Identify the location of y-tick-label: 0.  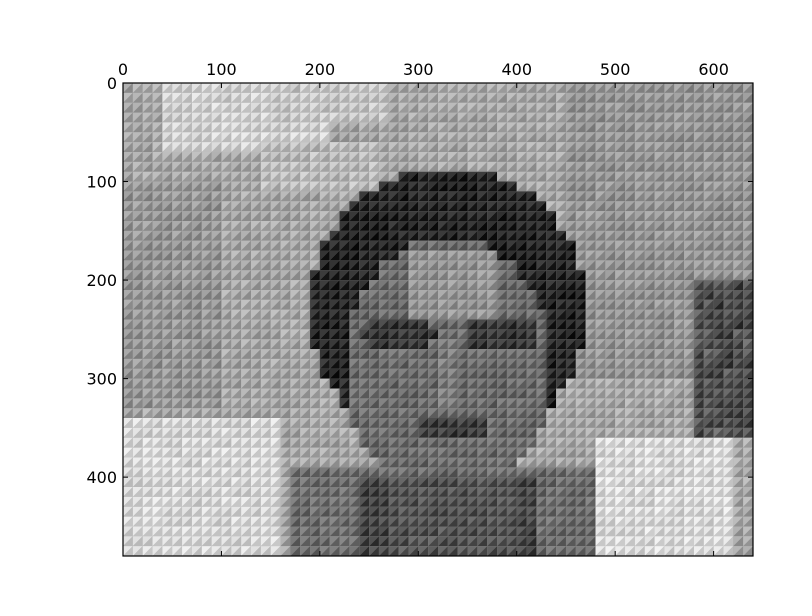
(112, 83).